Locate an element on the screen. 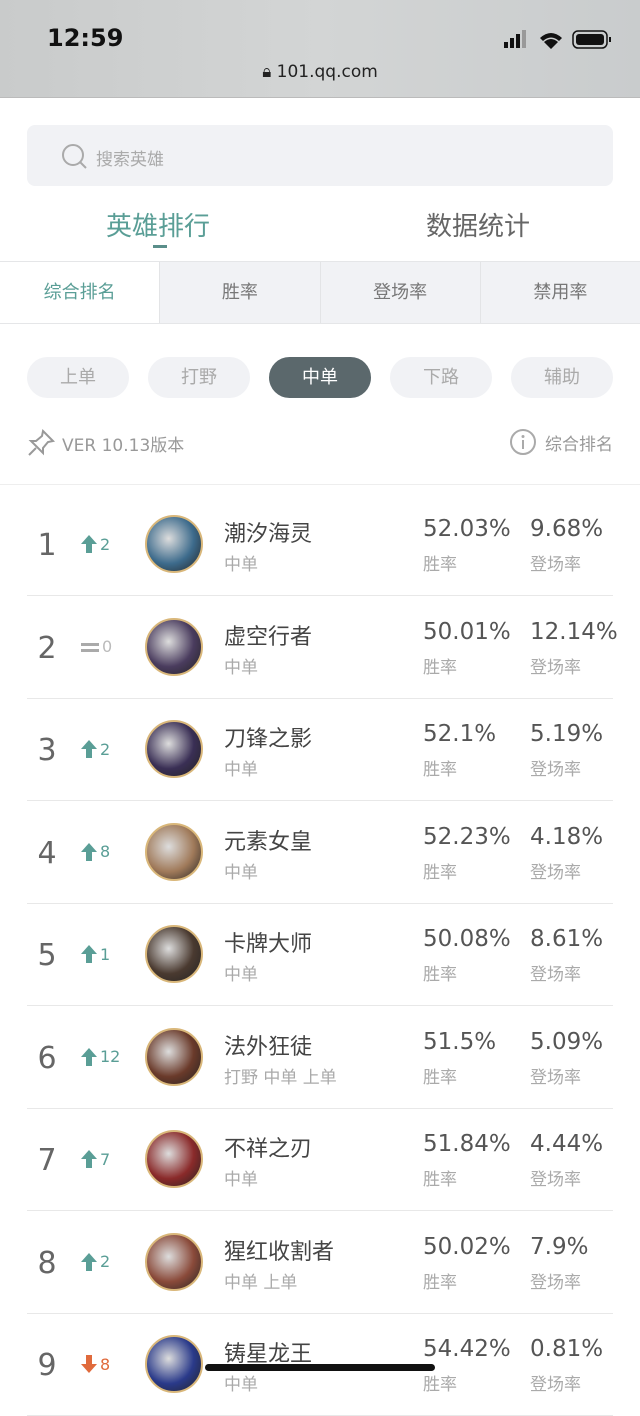 This screenshot has height=1416, width=640. sort-tab-banrate: 禁用率 is located at coordinates (559, 292).